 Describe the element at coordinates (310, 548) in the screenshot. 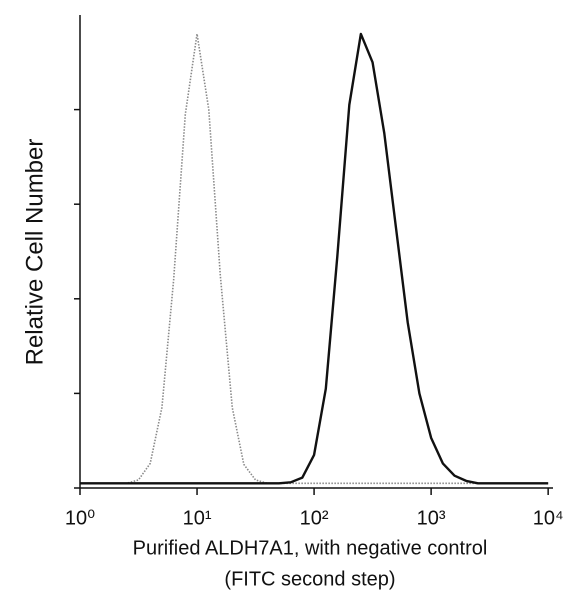

I see `x-axis-label: Purified ALDH7A1, with negative control` at that location.